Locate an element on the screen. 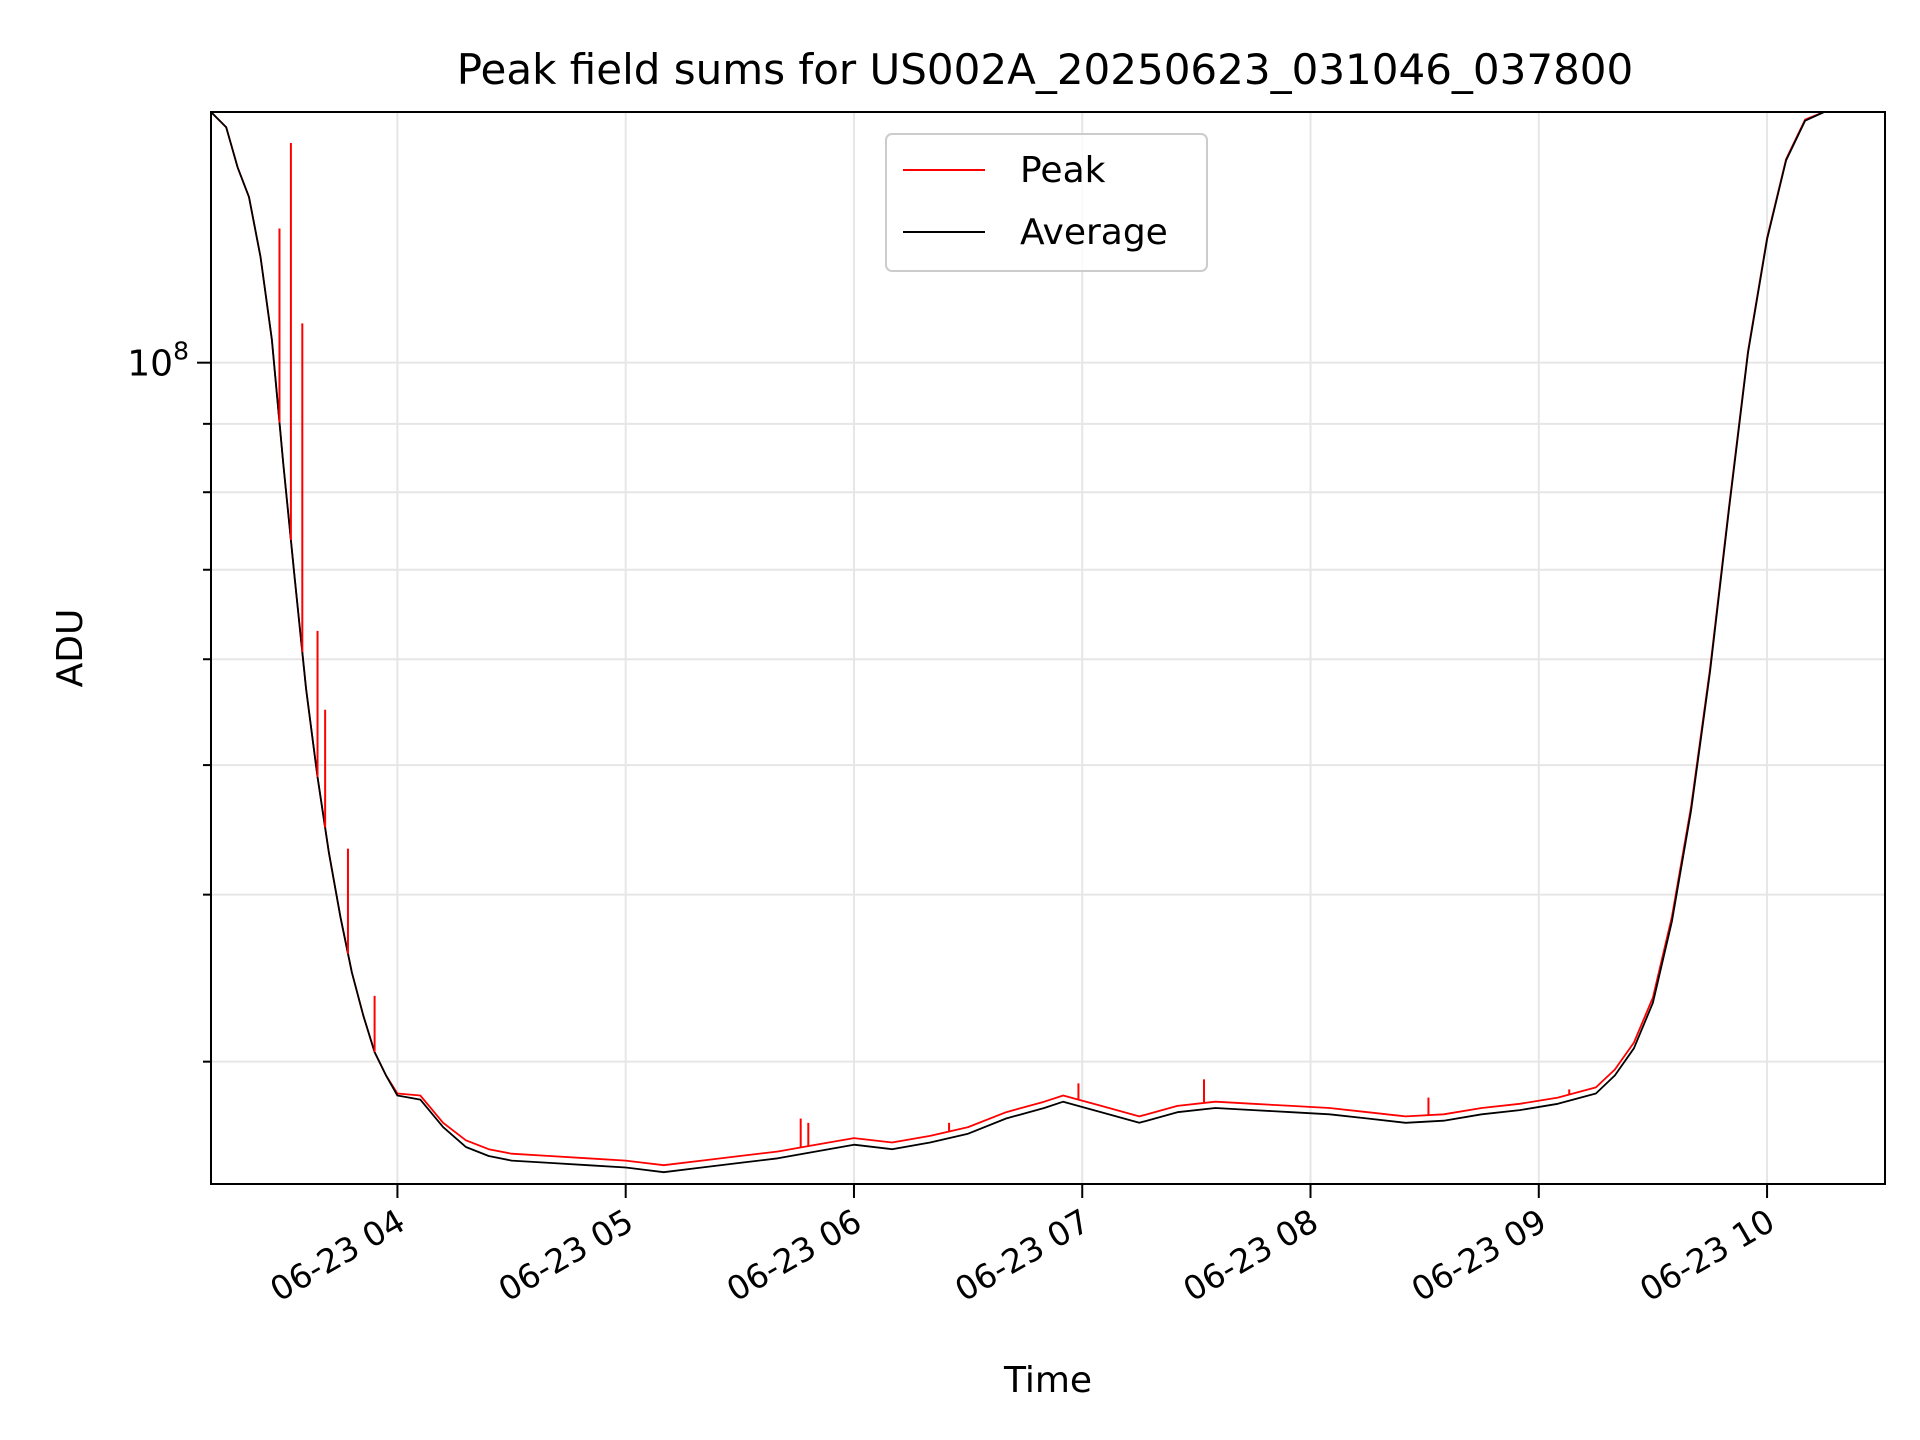  y-axis-label: ADU is located at coordinates (70, 648).